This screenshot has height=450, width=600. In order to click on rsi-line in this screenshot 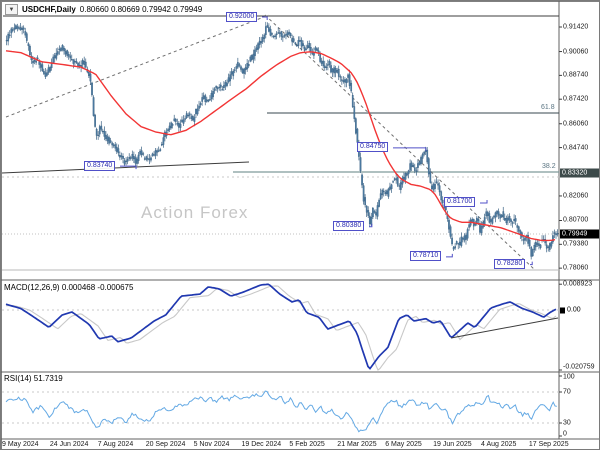, I will do `click(281, 411)`.